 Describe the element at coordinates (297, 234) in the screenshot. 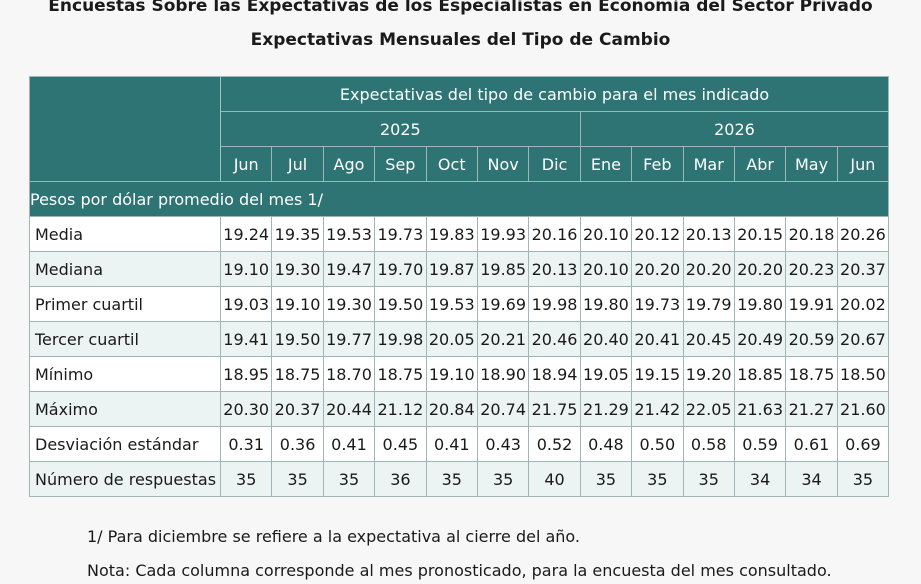

I see `table-cell: 19.35` at that location.